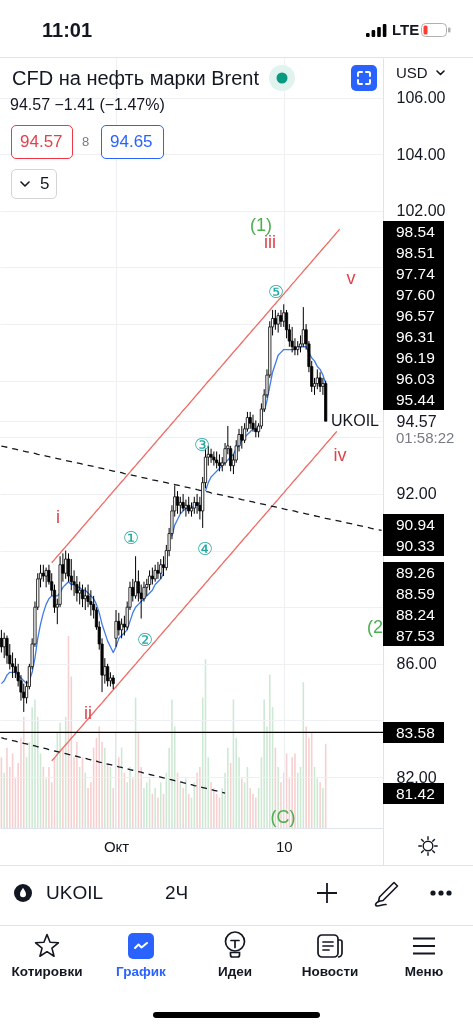 This screenshot has height=1024, width=473. I want to click on text: 11:01, so click(67, 30).